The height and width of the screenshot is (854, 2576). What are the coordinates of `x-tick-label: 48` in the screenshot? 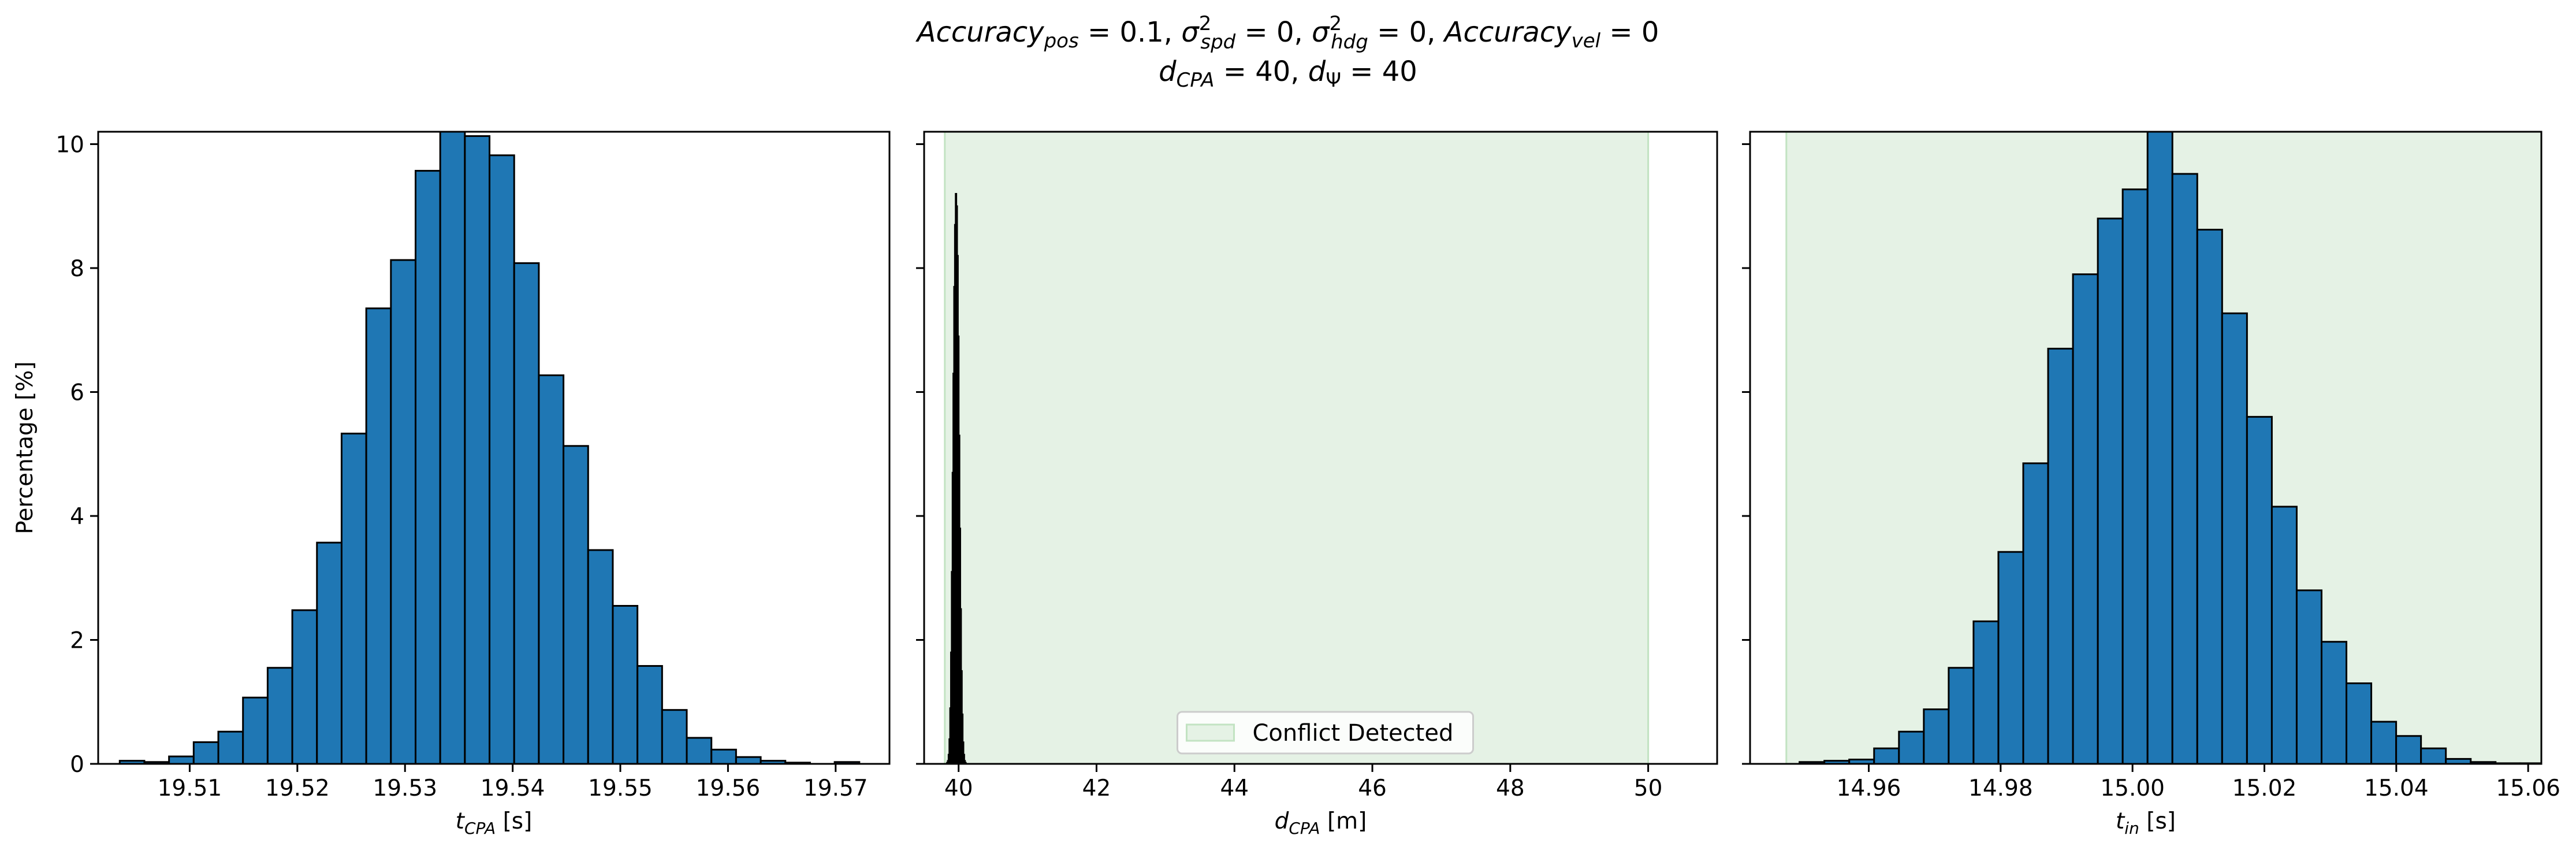 It's located at (1511, 788).